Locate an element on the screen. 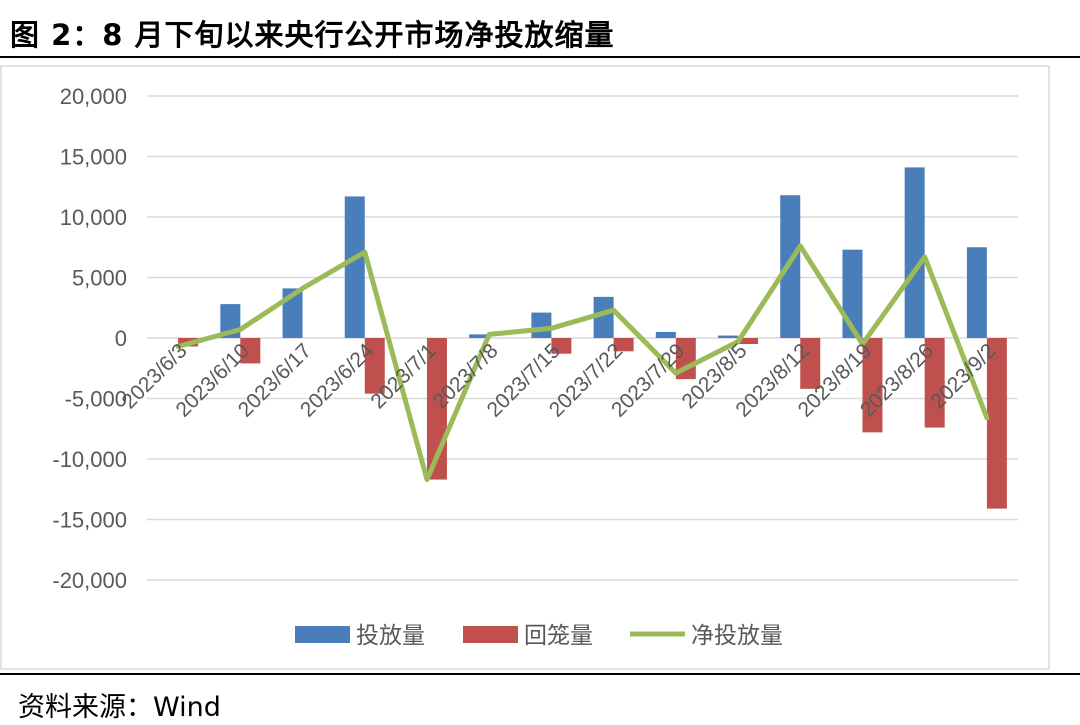 The height and width of the screenshot is (725, 1080). top-rule is located at coordinates (540, 57).